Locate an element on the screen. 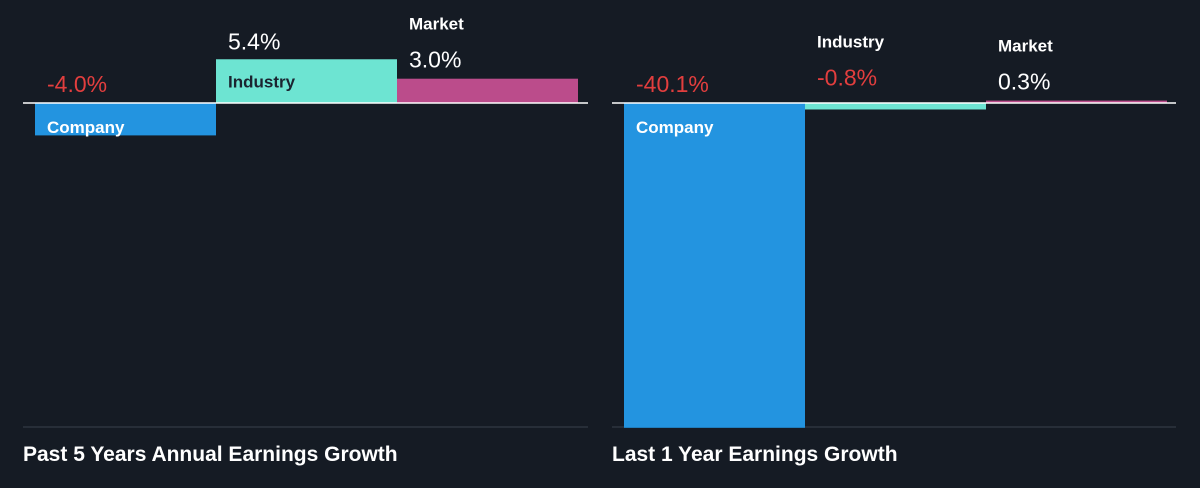  value-label-market: 3.0% is located at coordinates (435, 60).